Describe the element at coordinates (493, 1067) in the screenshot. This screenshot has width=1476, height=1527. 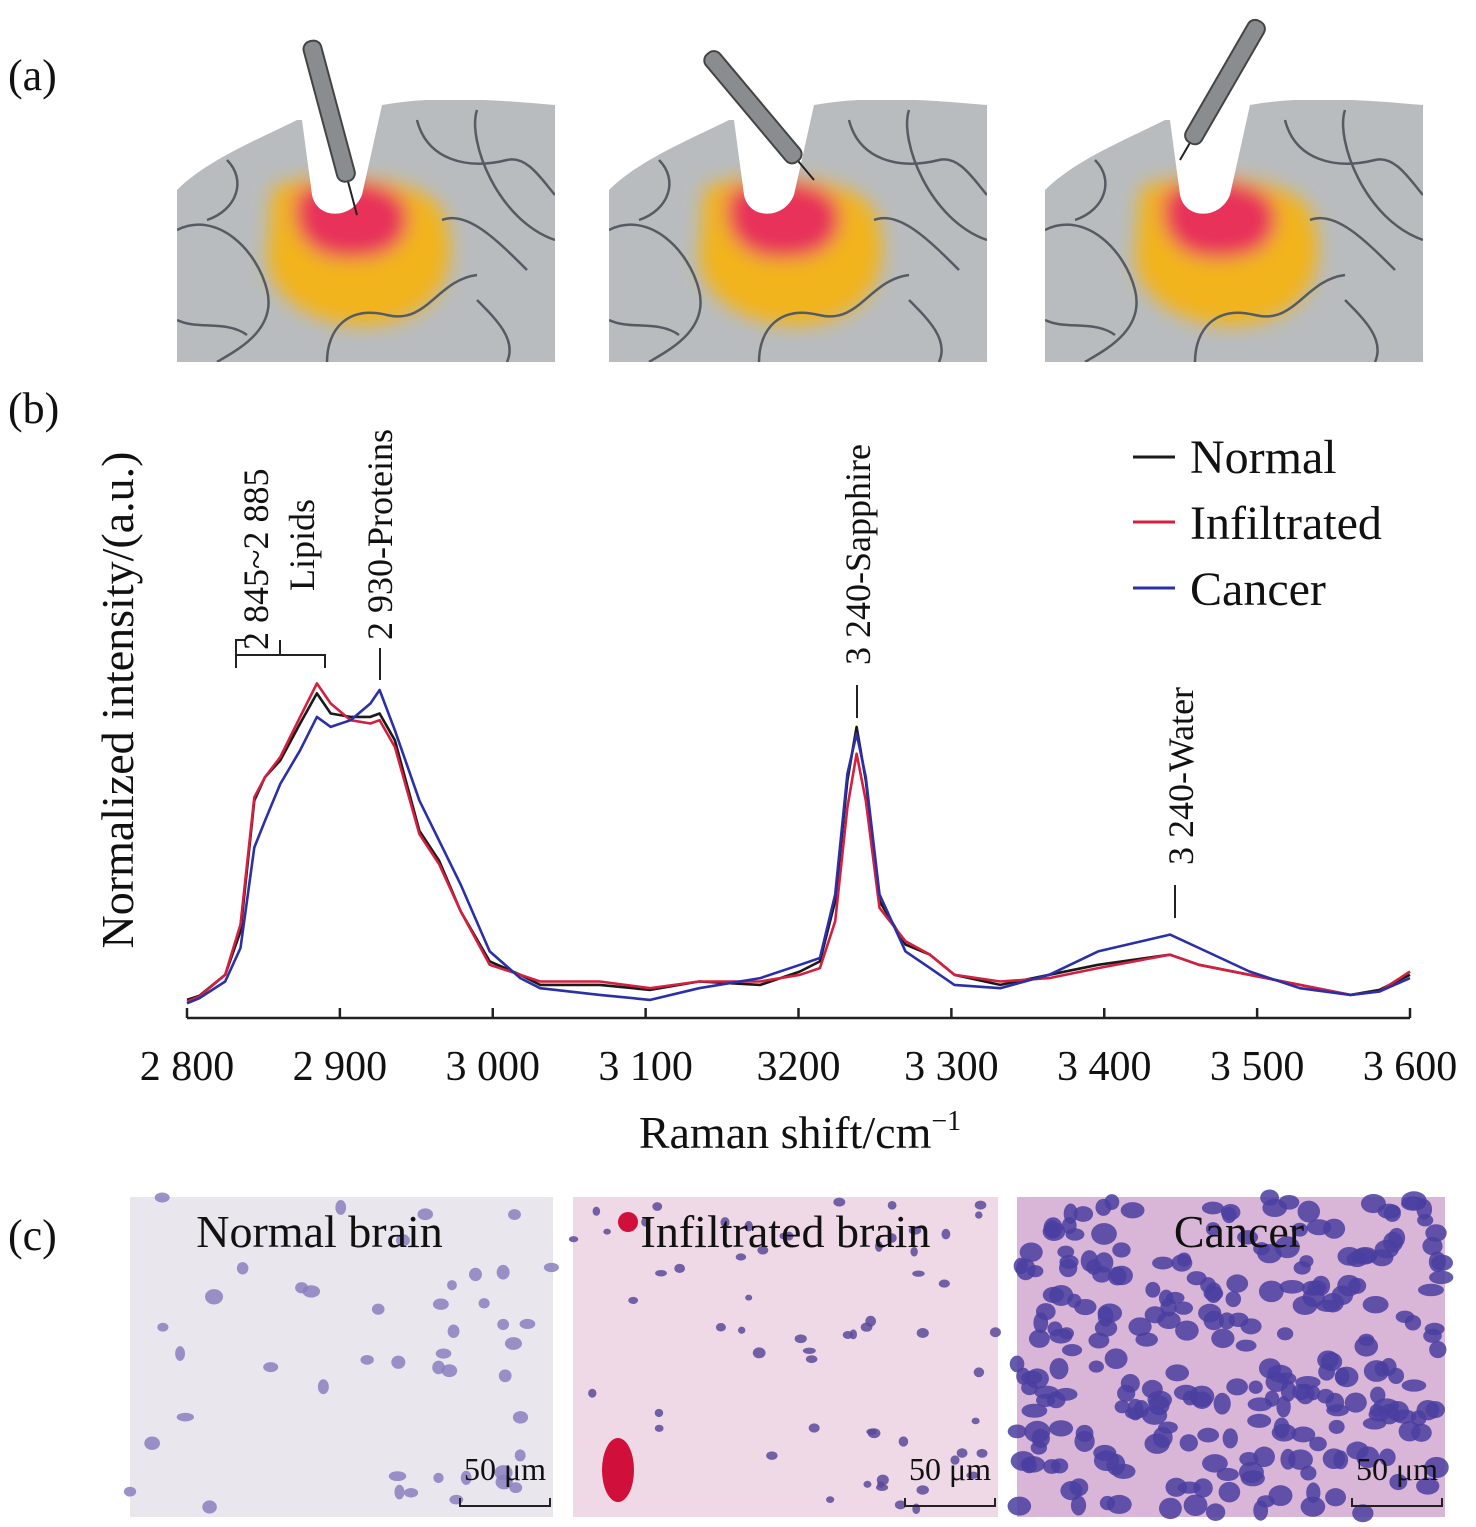
I see `x-tick-label: 3 000` at that location.